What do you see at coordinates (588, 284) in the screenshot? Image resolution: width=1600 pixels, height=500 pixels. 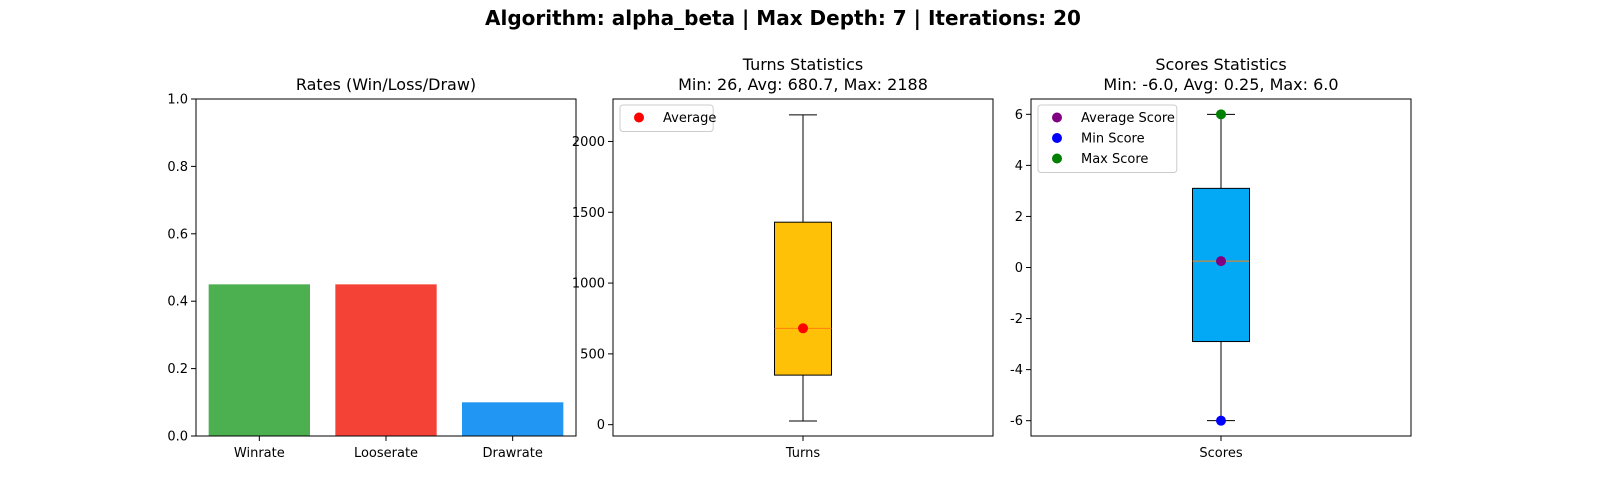 I see `turns-ytick-label: 1000` at bounding box center [588, 284].